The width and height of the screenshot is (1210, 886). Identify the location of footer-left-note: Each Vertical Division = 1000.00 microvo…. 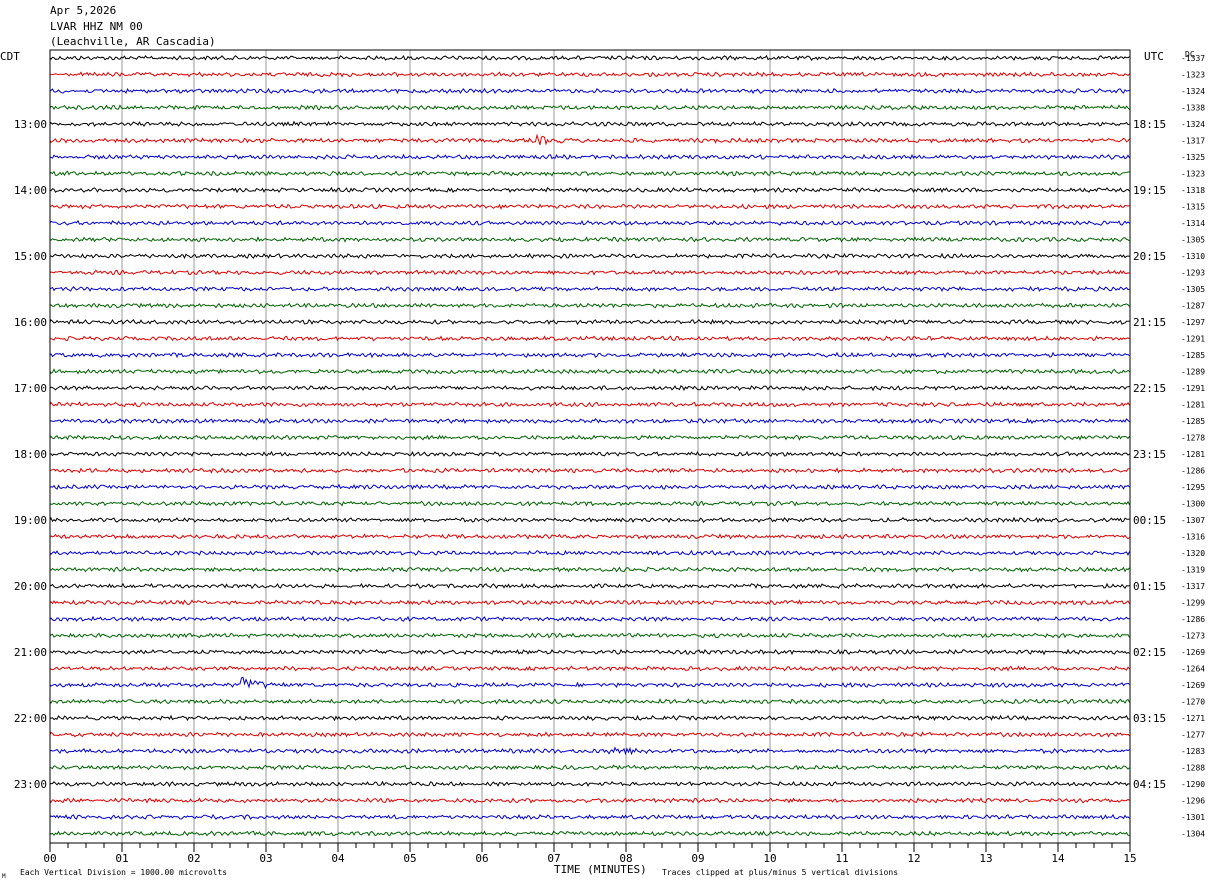
(123, 872).